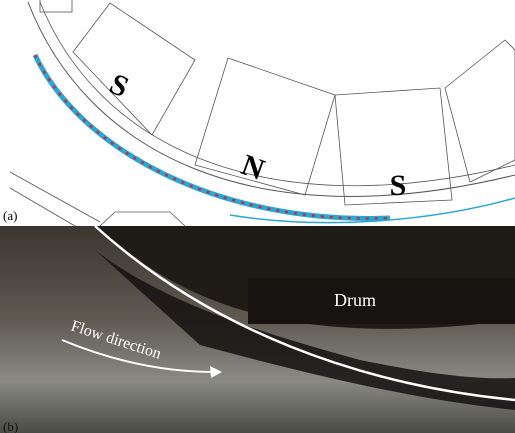 This screenshot has width=515, height=433. Describe the element at coordinates (381, 301) in the screenshot. I see `drum-box` at that location.